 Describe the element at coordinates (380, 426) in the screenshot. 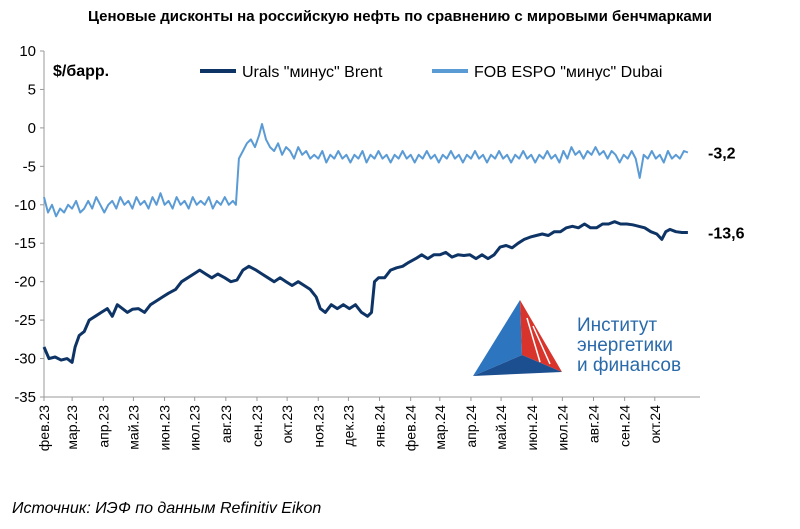

I see `x-tick-label: янв.24` at that location.